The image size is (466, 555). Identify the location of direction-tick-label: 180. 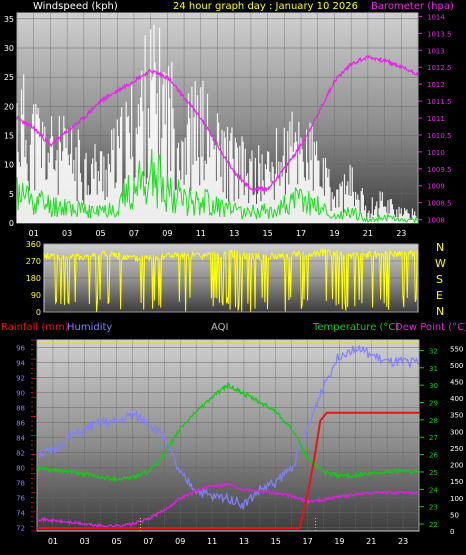
(33, 278).